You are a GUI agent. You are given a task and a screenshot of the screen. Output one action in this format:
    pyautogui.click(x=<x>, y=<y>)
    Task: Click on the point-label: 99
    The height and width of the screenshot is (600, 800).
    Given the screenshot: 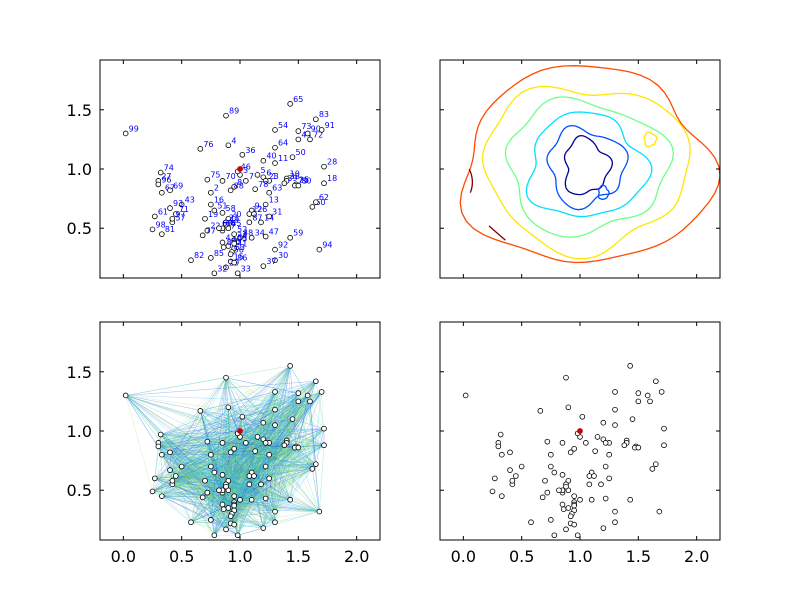 What is the action you would take?
    pyautogui.click(x=134, y=128)
    